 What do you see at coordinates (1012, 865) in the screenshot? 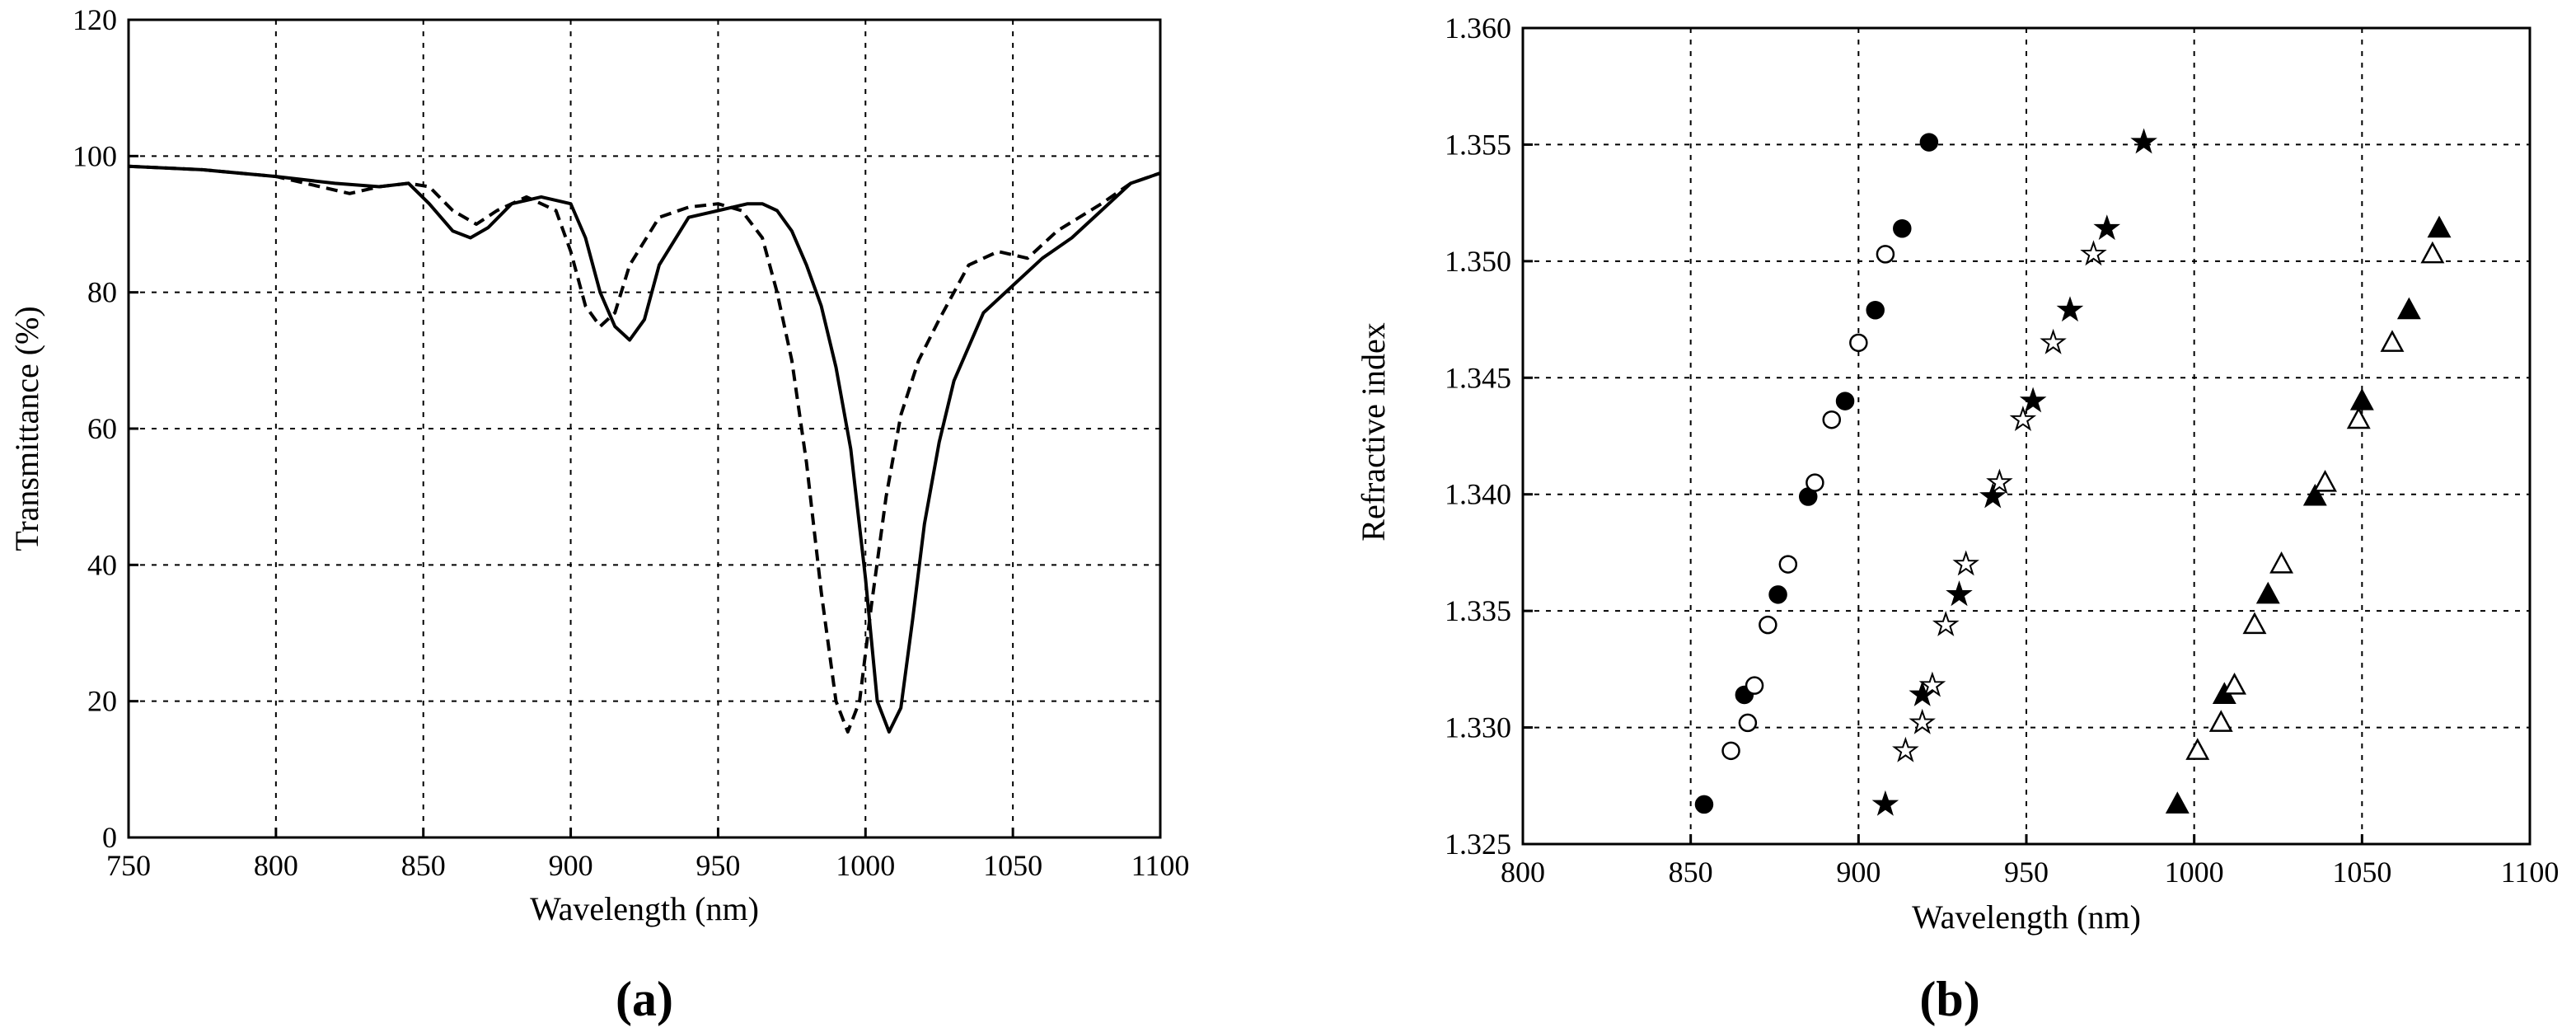
I see `x-tick-label-a: 1050` at bounding box center [1012, 865].